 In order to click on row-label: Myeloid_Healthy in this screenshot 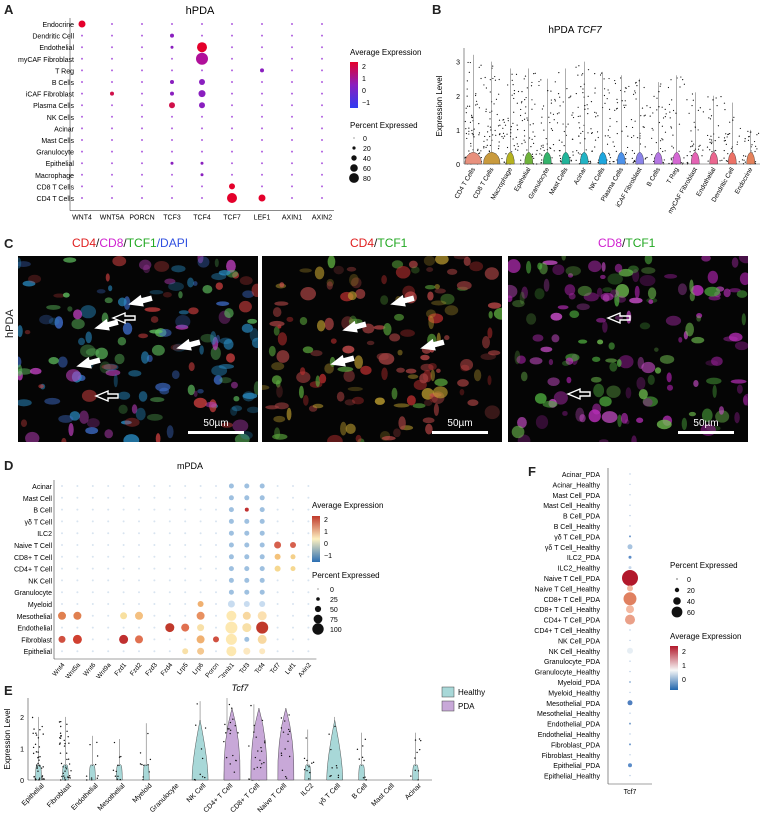, I will do `click(574, 693)`.